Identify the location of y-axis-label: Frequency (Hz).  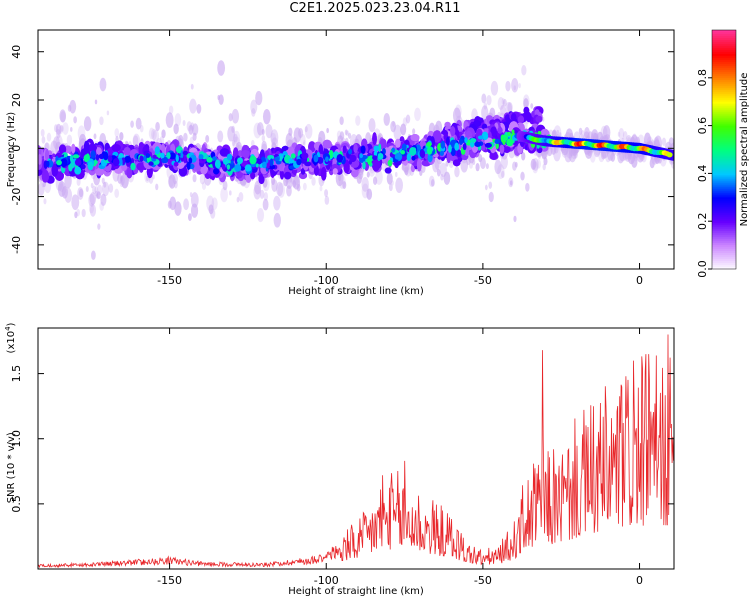
(11, 150).